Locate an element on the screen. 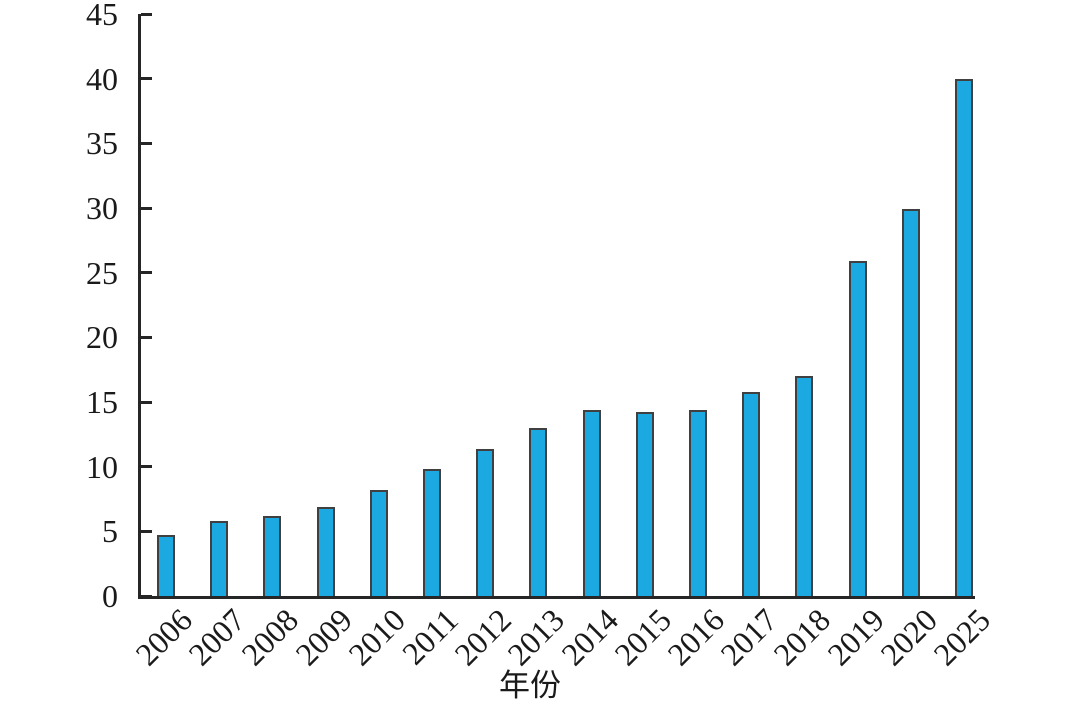  bar-2009 is located at coordinates (325, 551).